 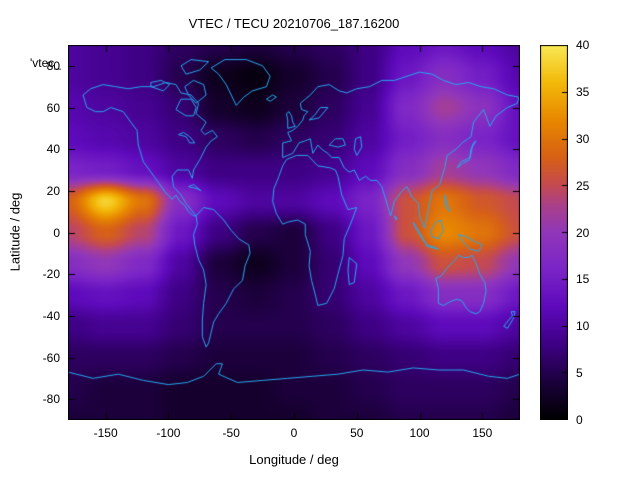 What do you see at coordinates (579, 373) in the screenshot?
I see `colorbar-tick-label: 5` at bounding box center [579, 373].